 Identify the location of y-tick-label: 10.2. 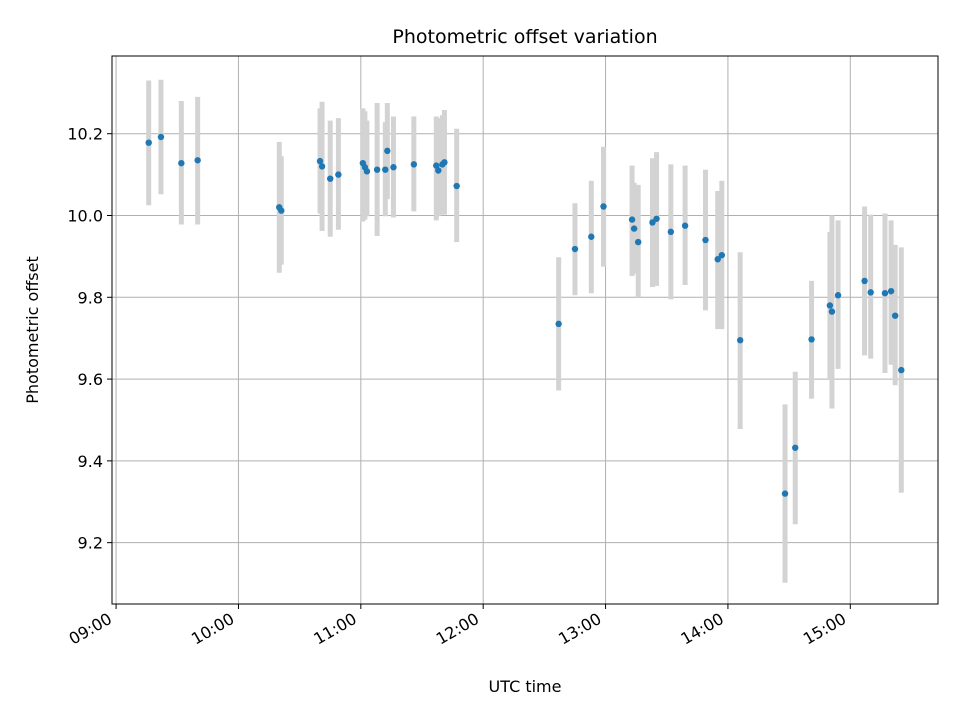
(85, 134).